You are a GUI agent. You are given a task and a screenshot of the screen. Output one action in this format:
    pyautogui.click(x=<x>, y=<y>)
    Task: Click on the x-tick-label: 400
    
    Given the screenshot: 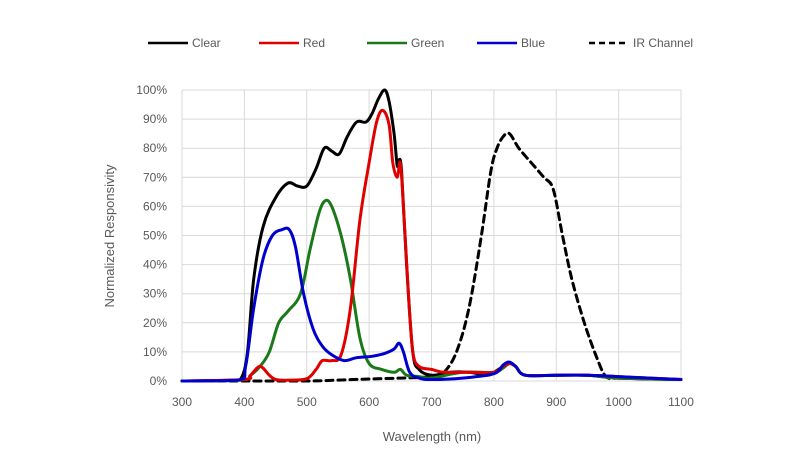 What is the action you would take?
    pyautogui.click(x=244, y=402)
    